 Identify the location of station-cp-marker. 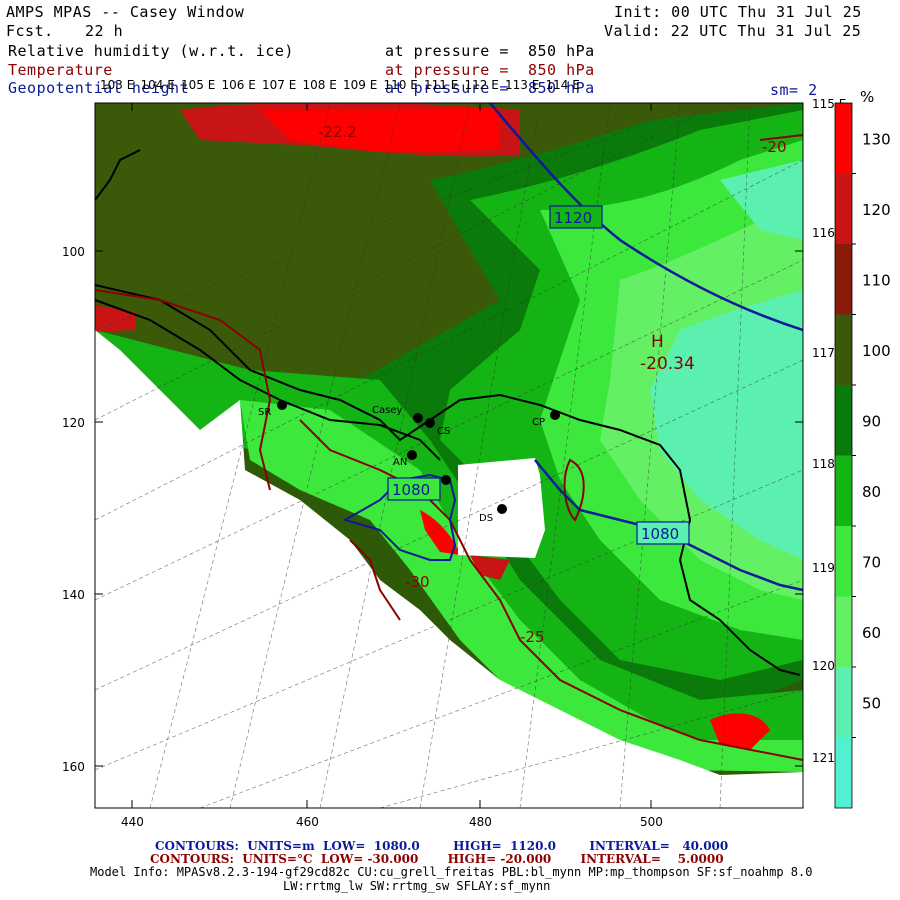
(555, 415).